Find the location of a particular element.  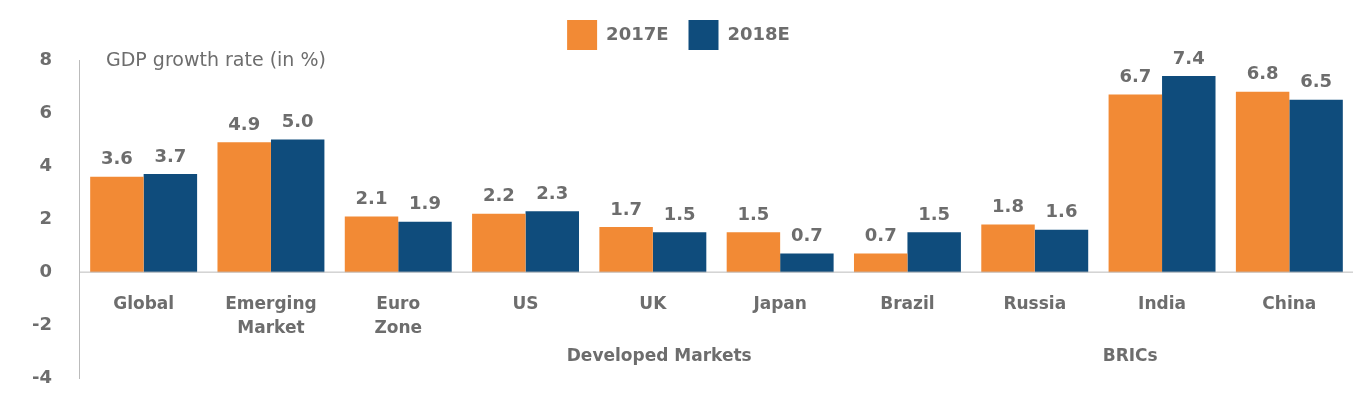

annotation: BRICs is located at coordinates (1130, 355).